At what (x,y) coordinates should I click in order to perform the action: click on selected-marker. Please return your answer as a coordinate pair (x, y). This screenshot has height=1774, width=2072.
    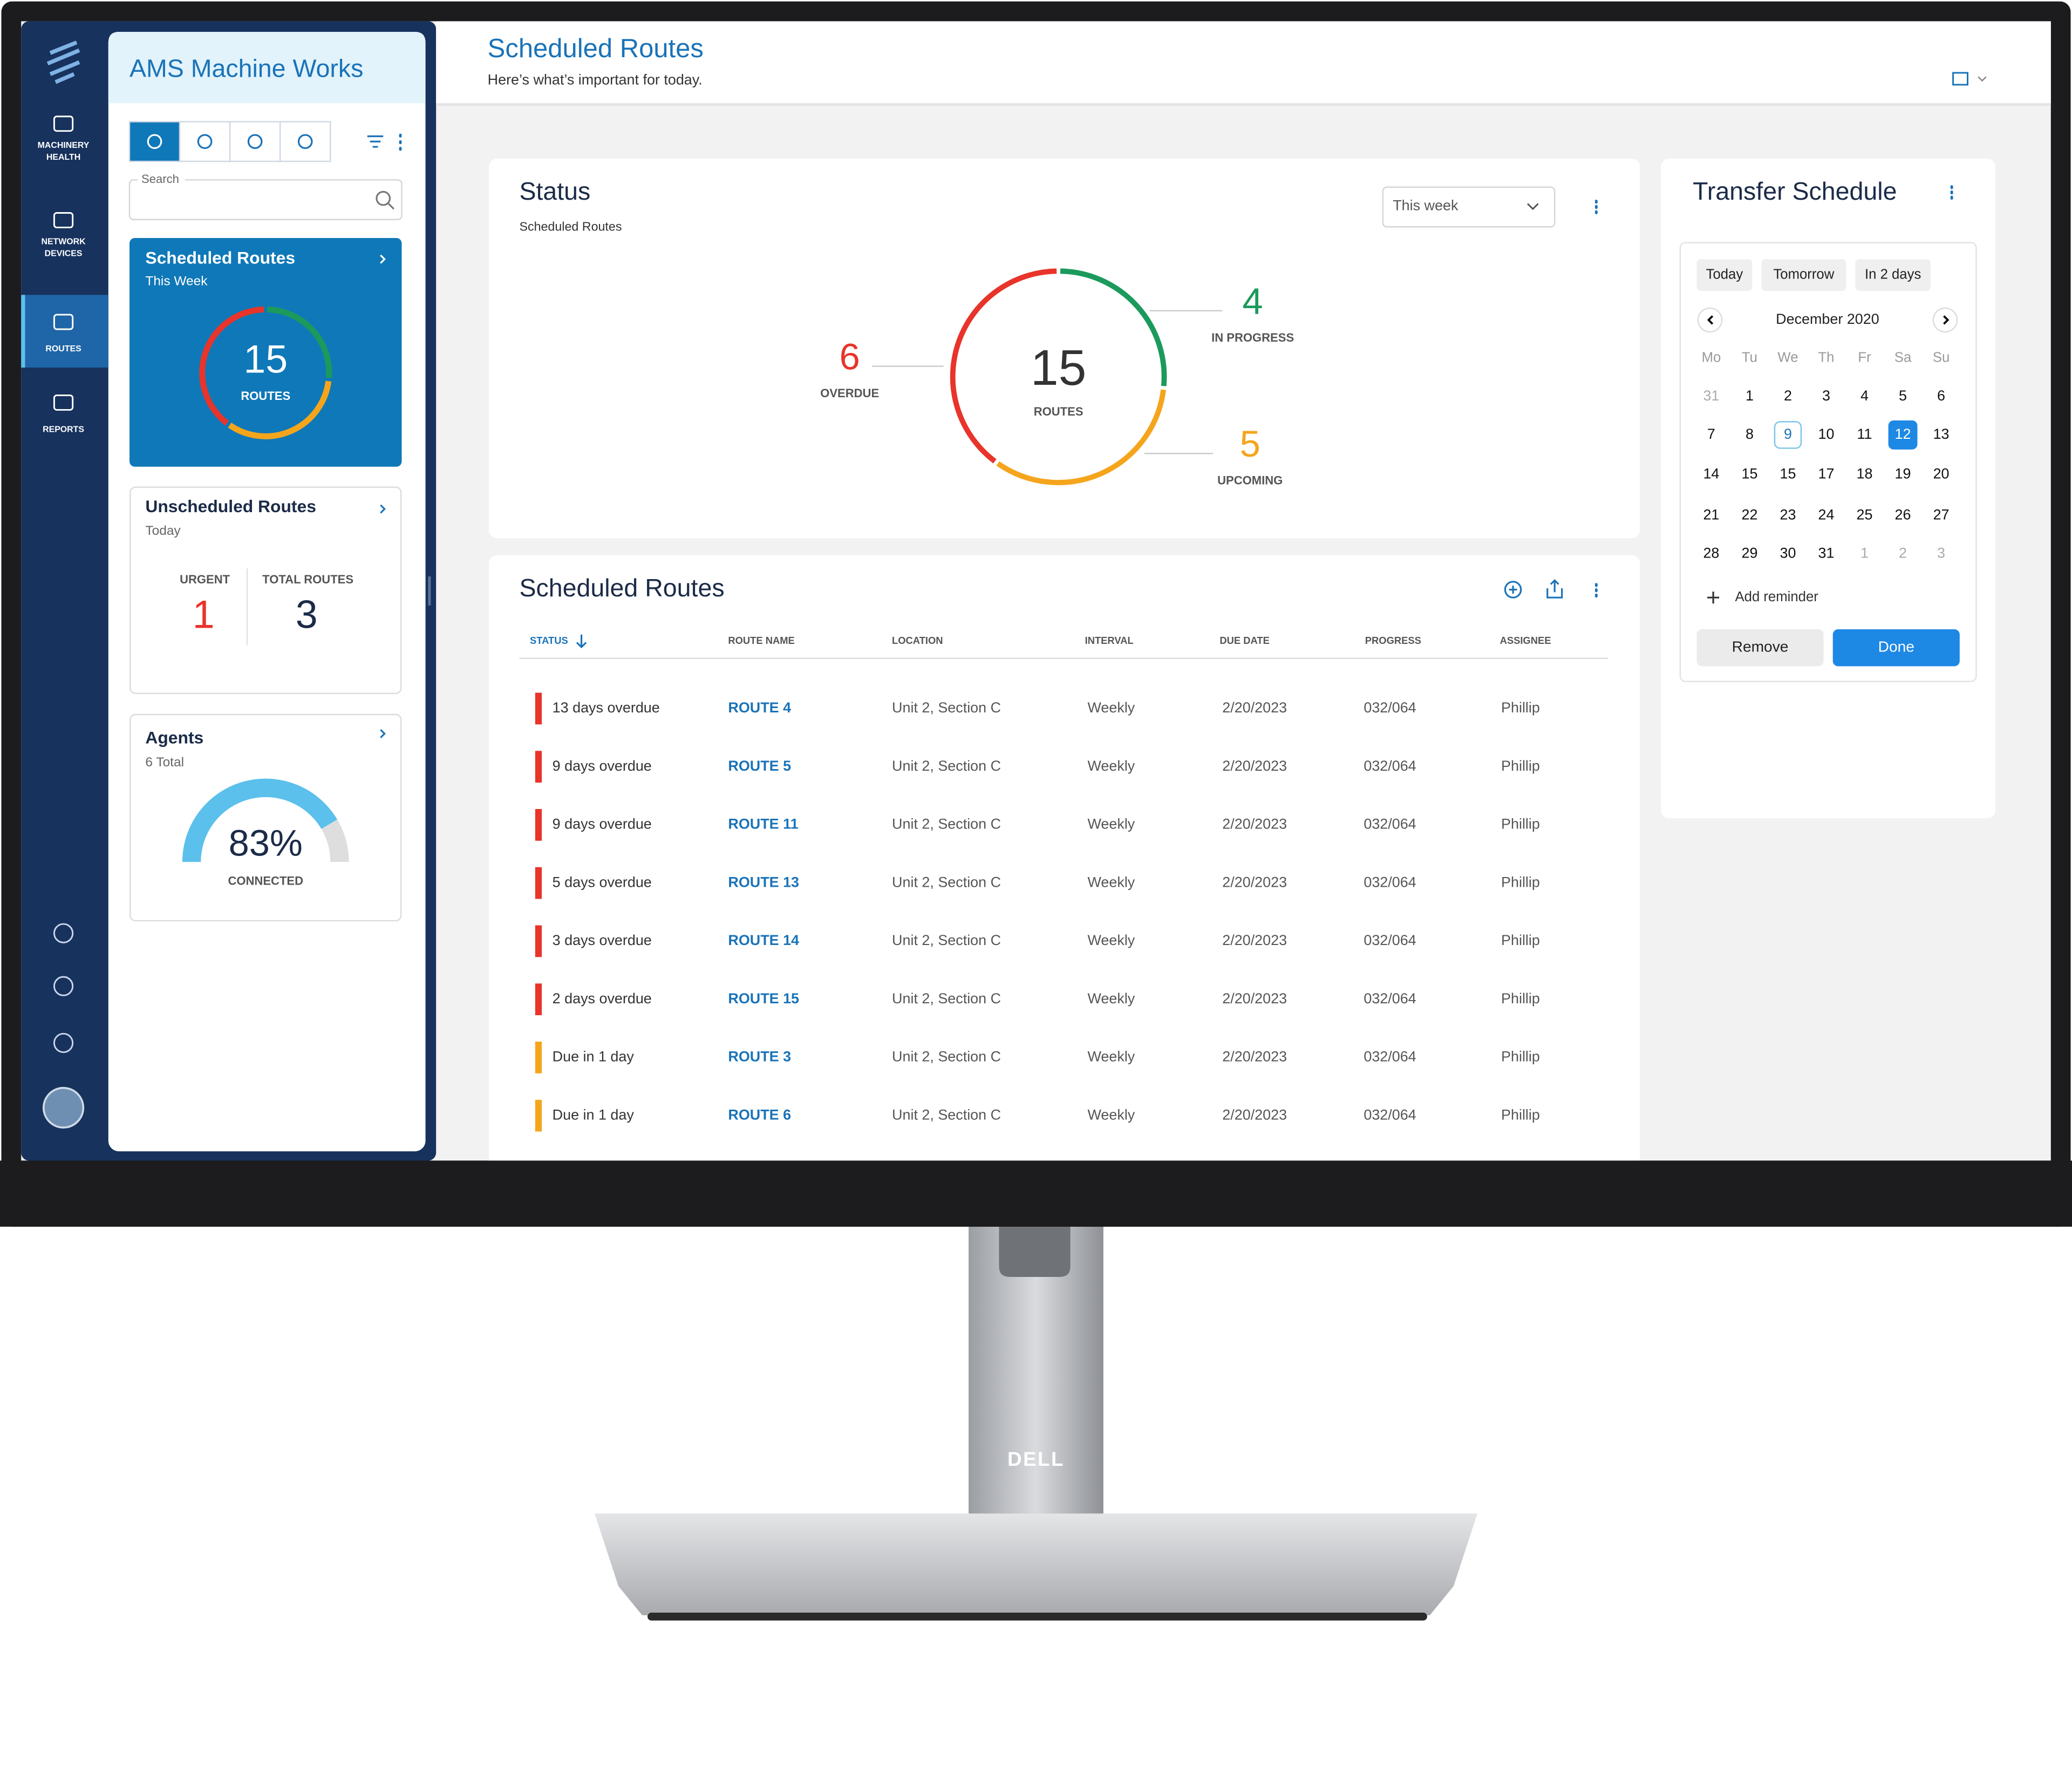
    Looking at the image, I should click on (1903, 435).